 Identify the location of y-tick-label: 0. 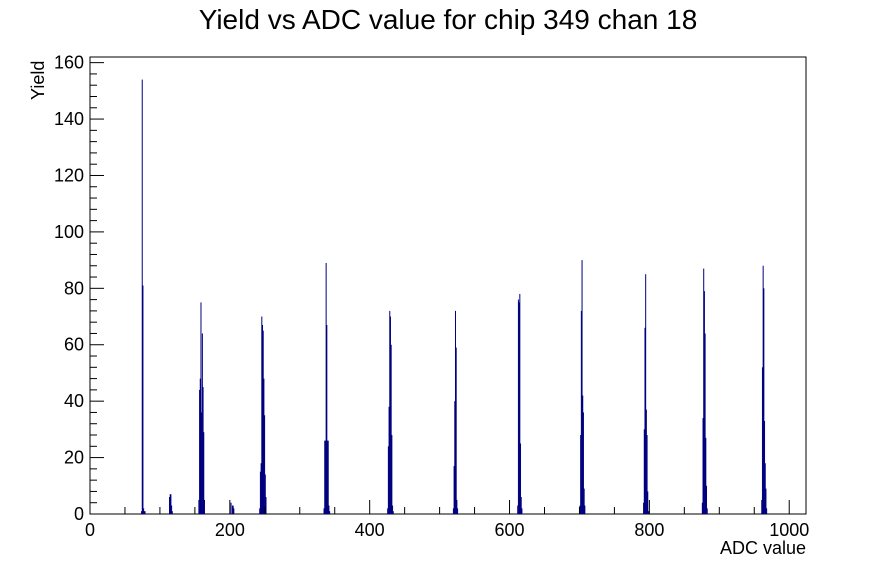
(79, 514).